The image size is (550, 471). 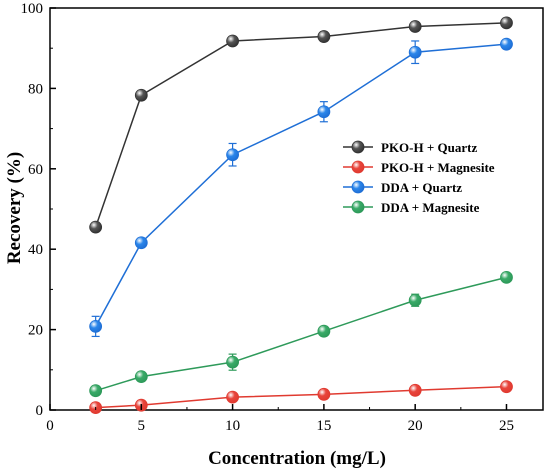 What do you see at coordinates (32, 9) in the screenshot?
I see `y-tick-label: 100` at bounding box center [32, 9].